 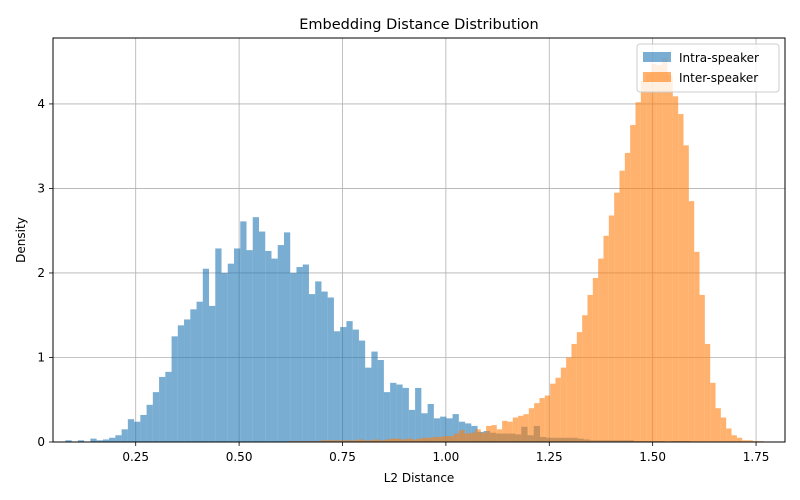 I want to click on y-axis-label: Density, so click(x=21, y=240).